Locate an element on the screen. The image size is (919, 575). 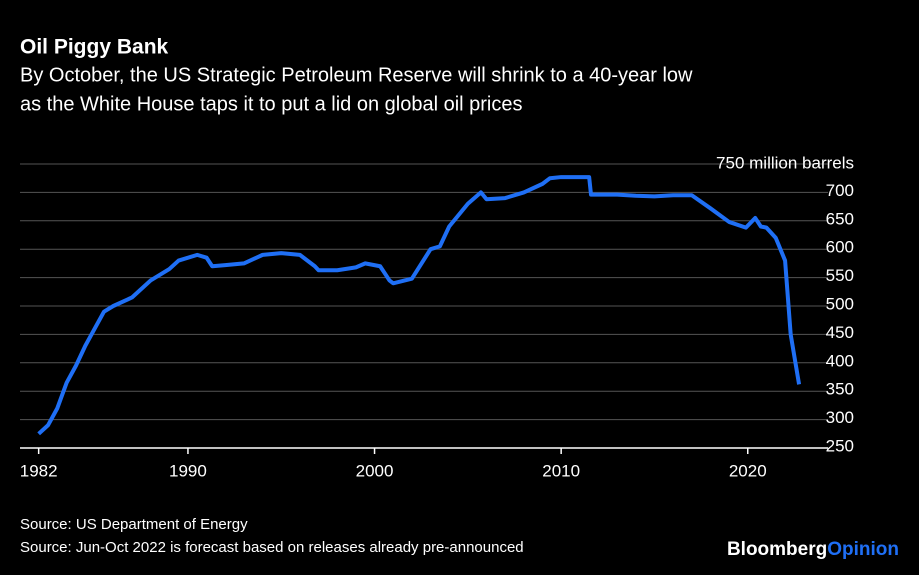
brand-name: Bloomberg is located at coordinates (777, 549).